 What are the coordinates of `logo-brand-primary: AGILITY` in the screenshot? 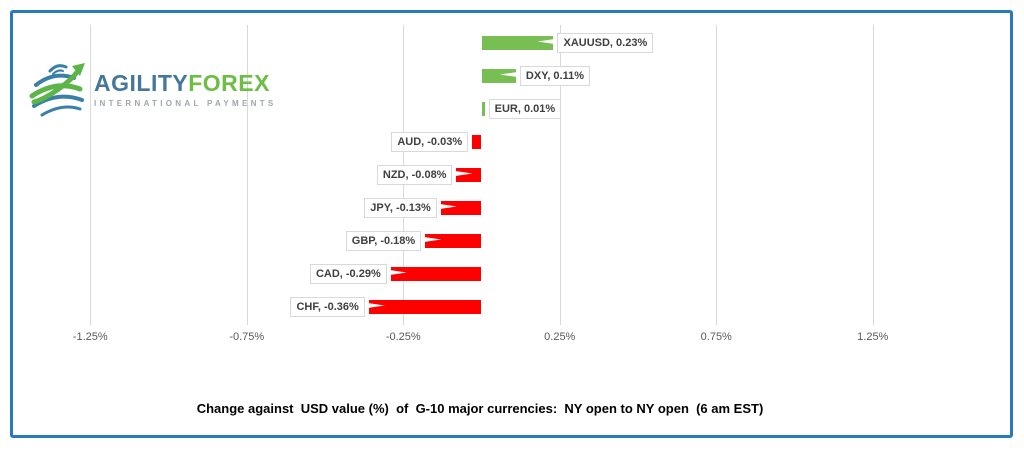 It's located at (141, 83).